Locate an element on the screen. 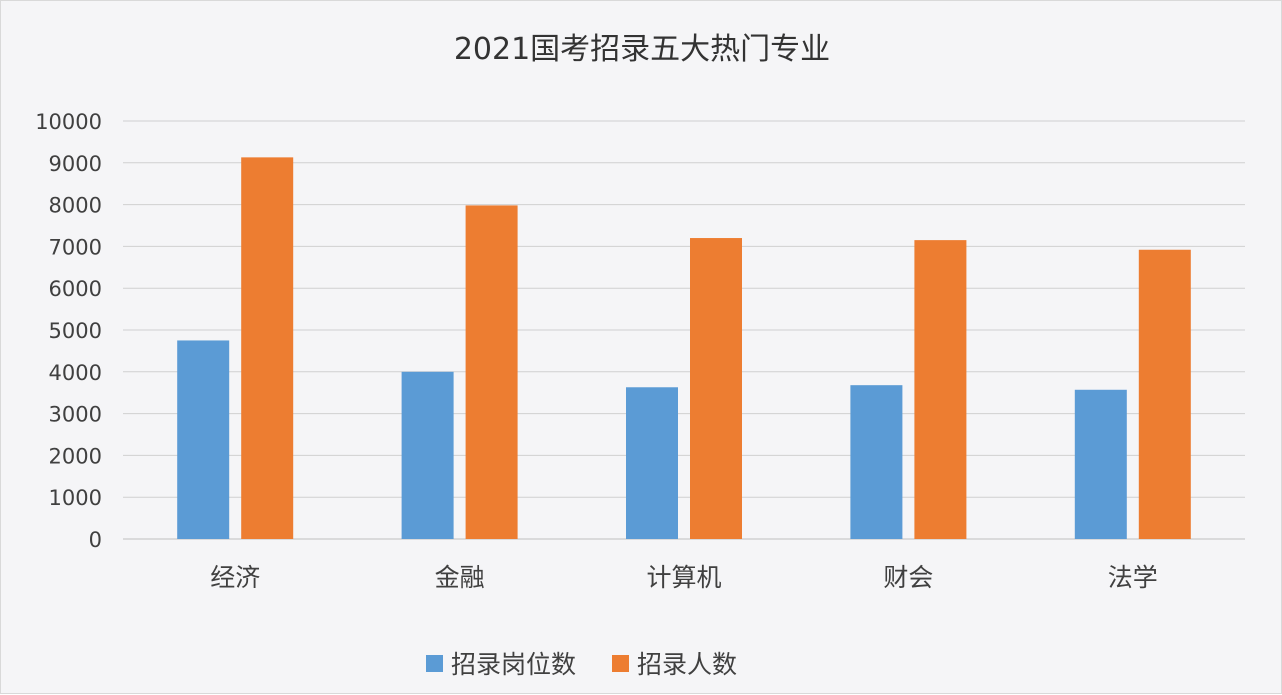 The image size is (1282, 695). category-label: 金融 is located at coordinates (460, 577).